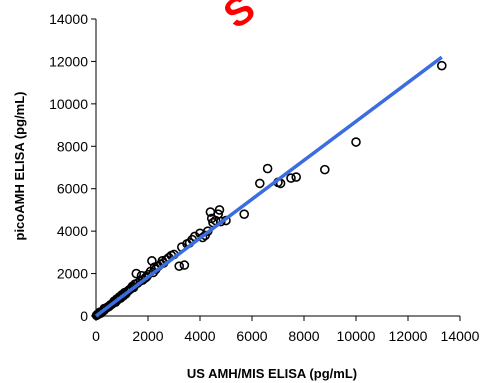 The image size is (499, 383). What do you see at coordinates (72, 167) in the screenshot?
I see `y-axis-ticks: 0 2000 4000 6000 8000 10000 12000 14000` at bounding box center [72, 167].